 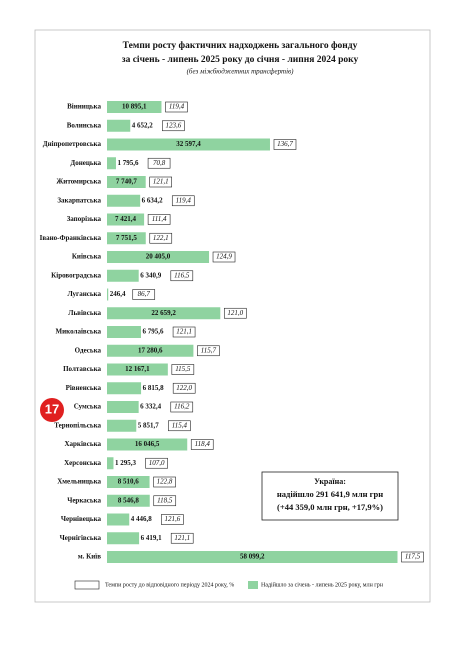 I want to click on category-label: Чернівецька, so click(x=81, y=519).